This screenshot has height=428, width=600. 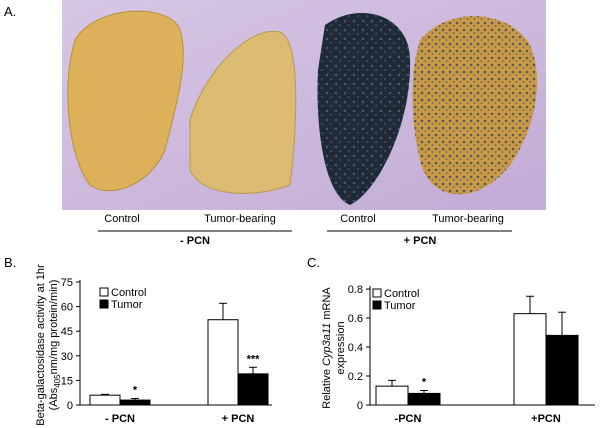 What do you see at coordinates (355, 319) in the screenshot?
I see `y-tick-label: 0.6` at bounding box center [355, 319].